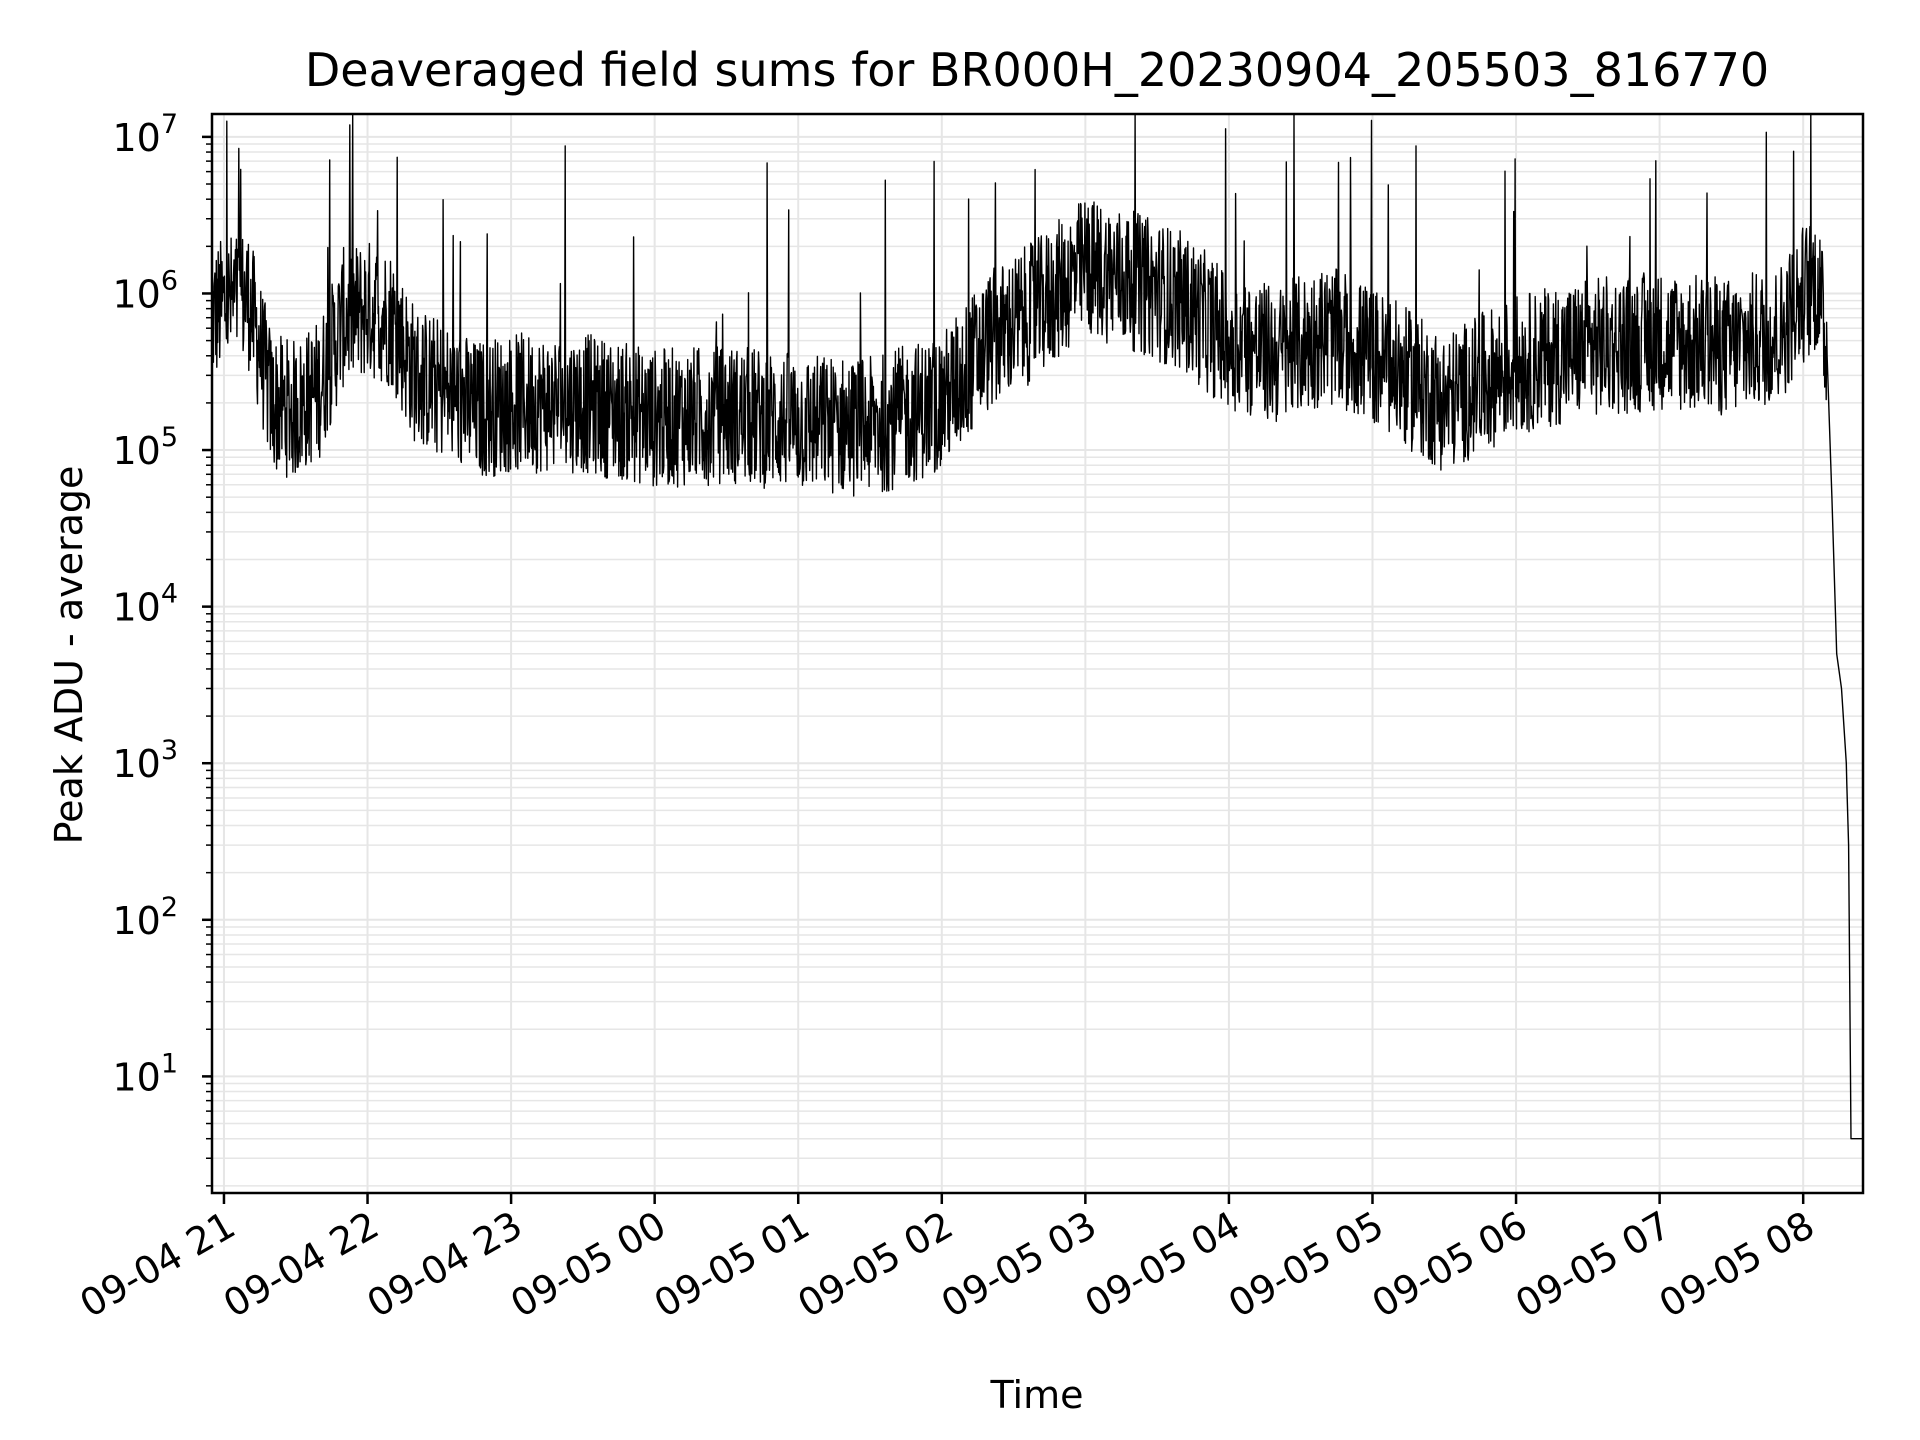  Describe the element at coordinates (145, 447) in the screenshot. I see `y-tick-label: 10⁵` at that location.